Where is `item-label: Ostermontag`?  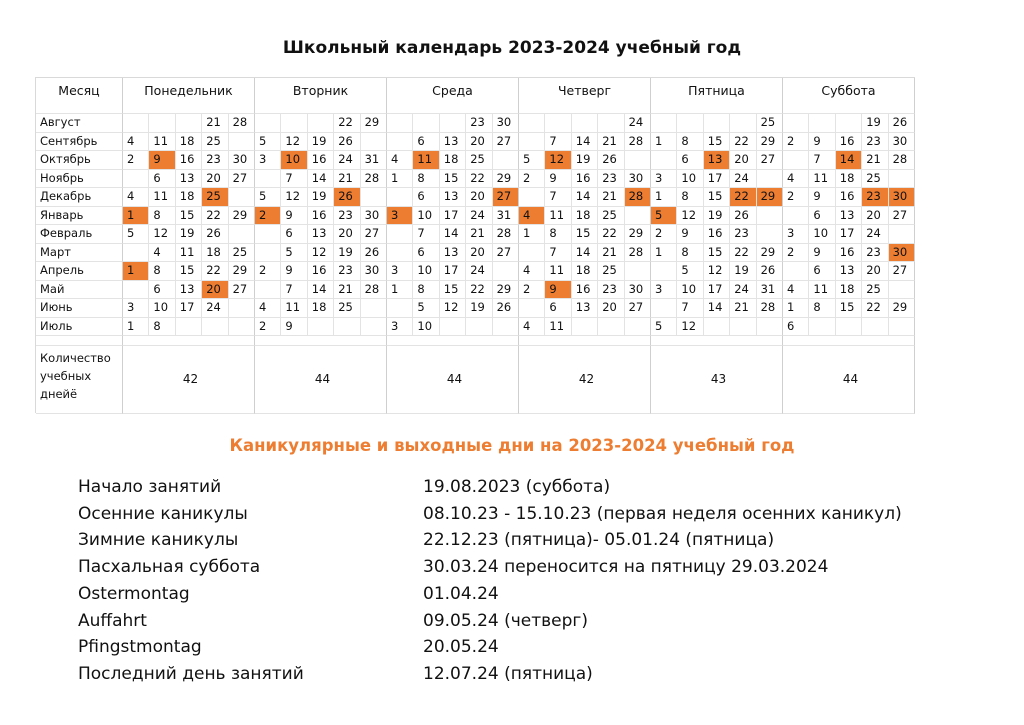
item-label: Ostermontag is located at coordinates (134, 593).